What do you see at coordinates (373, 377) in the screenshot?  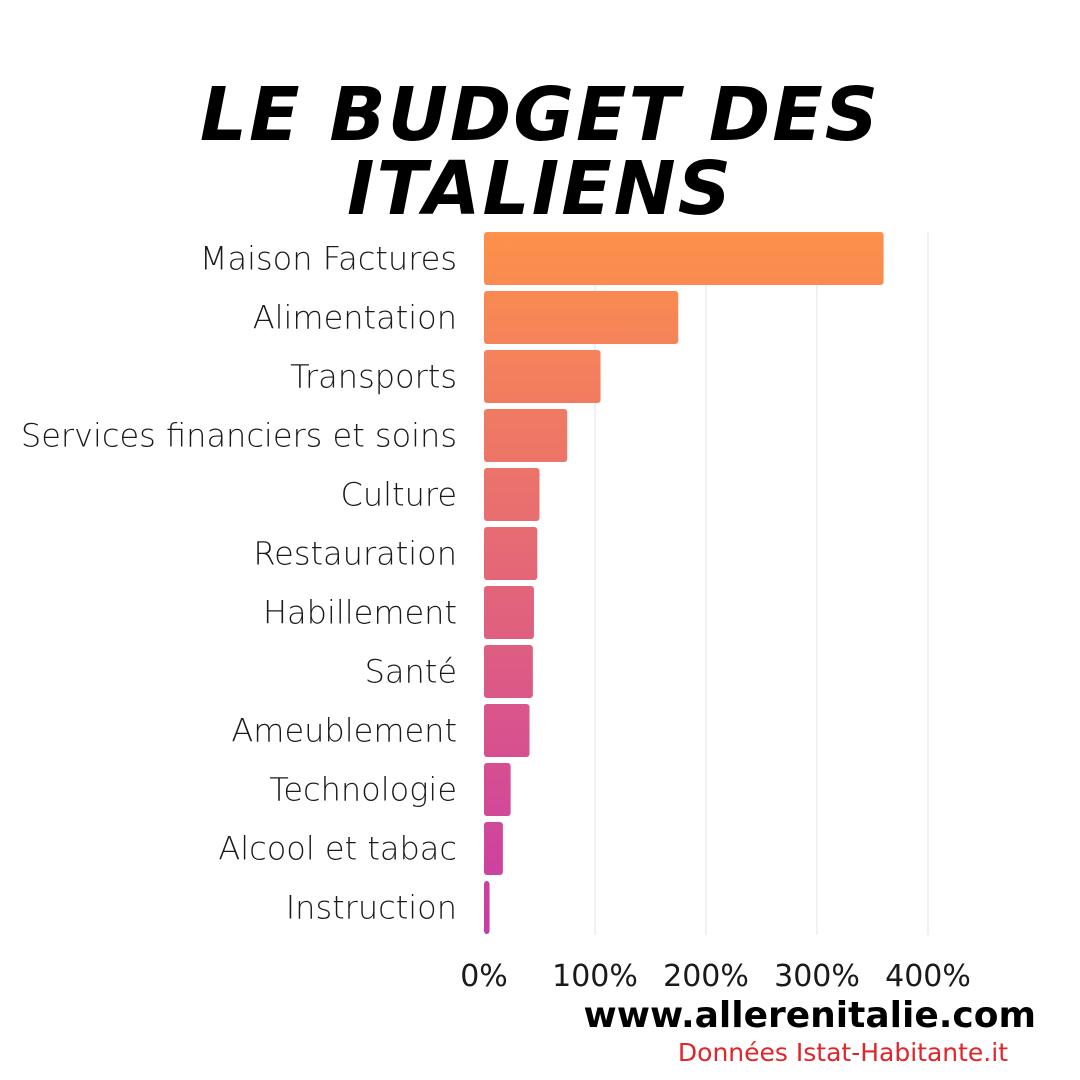 I see `category-label: Transports` at bounding box center [373, 377].